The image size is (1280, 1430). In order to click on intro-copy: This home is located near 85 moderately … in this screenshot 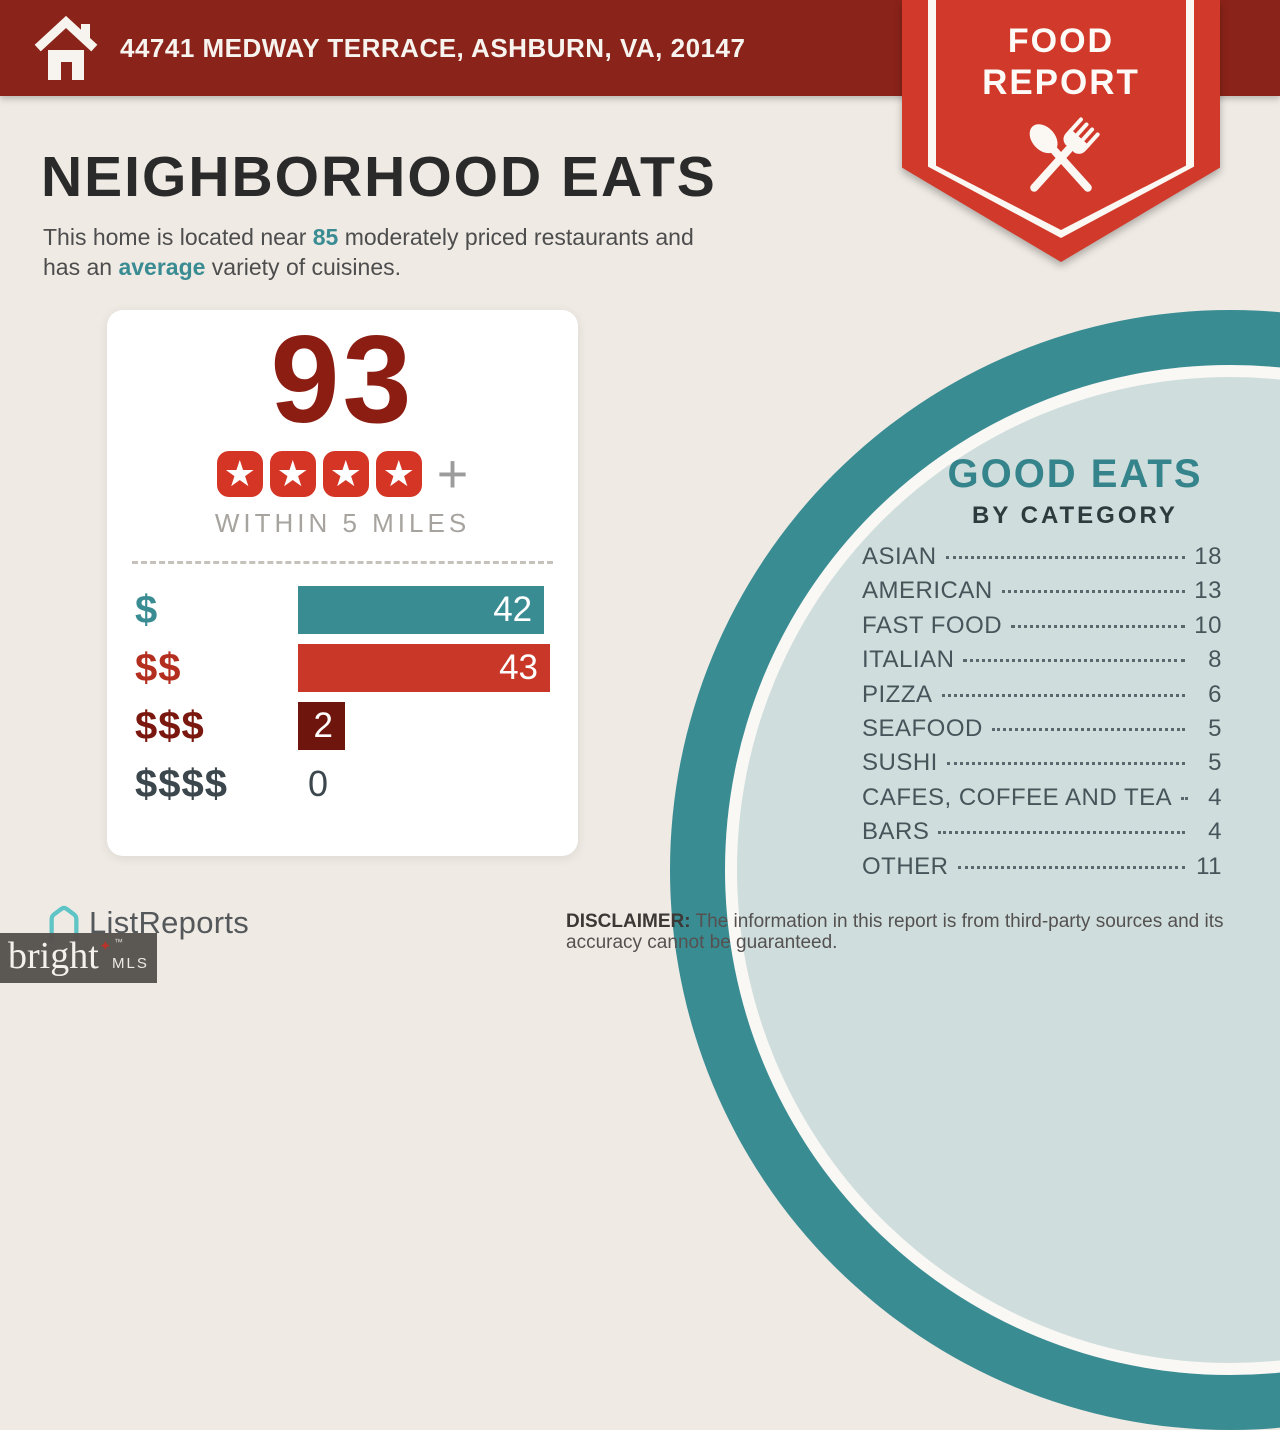, I will do `click(468, 252)`.